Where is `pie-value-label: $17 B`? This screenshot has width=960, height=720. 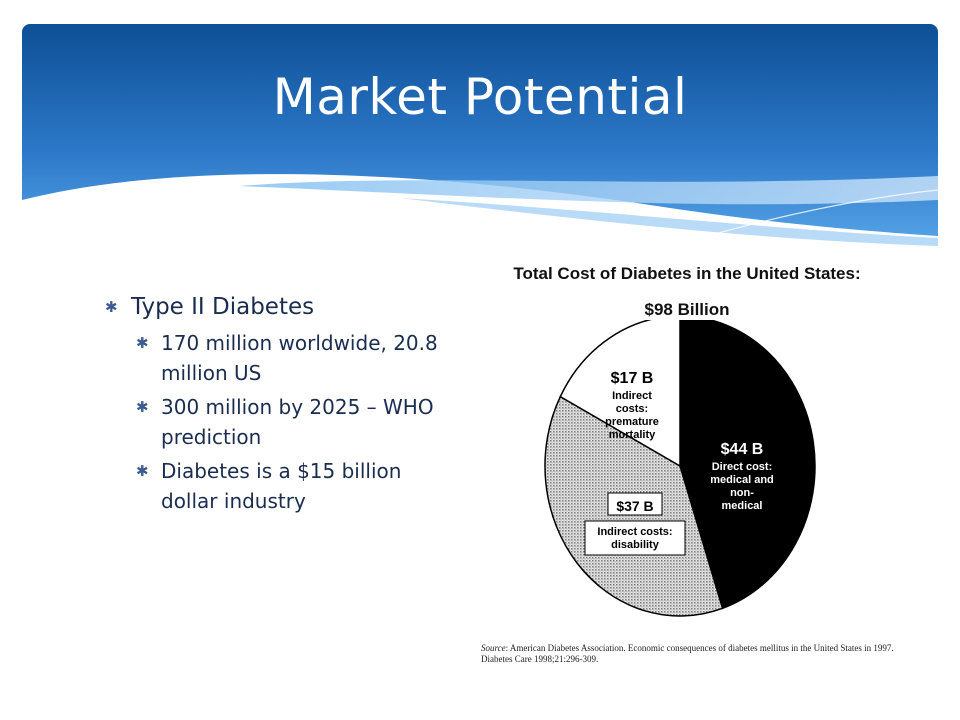 pie-value-label: $17 B is located at coordinates (632, 378).